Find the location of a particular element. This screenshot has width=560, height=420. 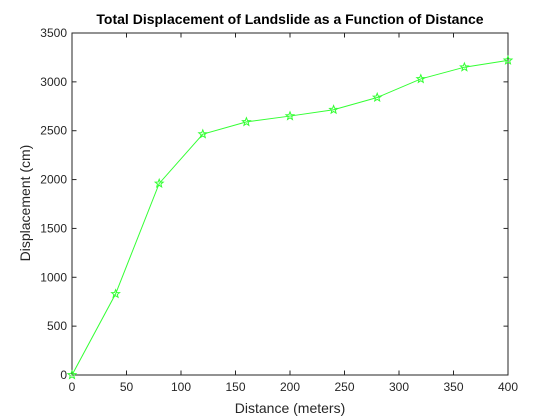

y-tick-label: 2500 is located at coordinates (53, 131).